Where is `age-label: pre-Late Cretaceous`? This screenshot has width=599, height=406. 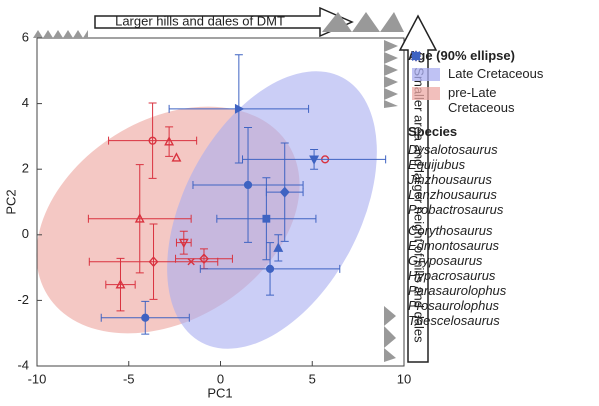 age-label: pre-Late Cretaceous is located at coordinates (481, 100).